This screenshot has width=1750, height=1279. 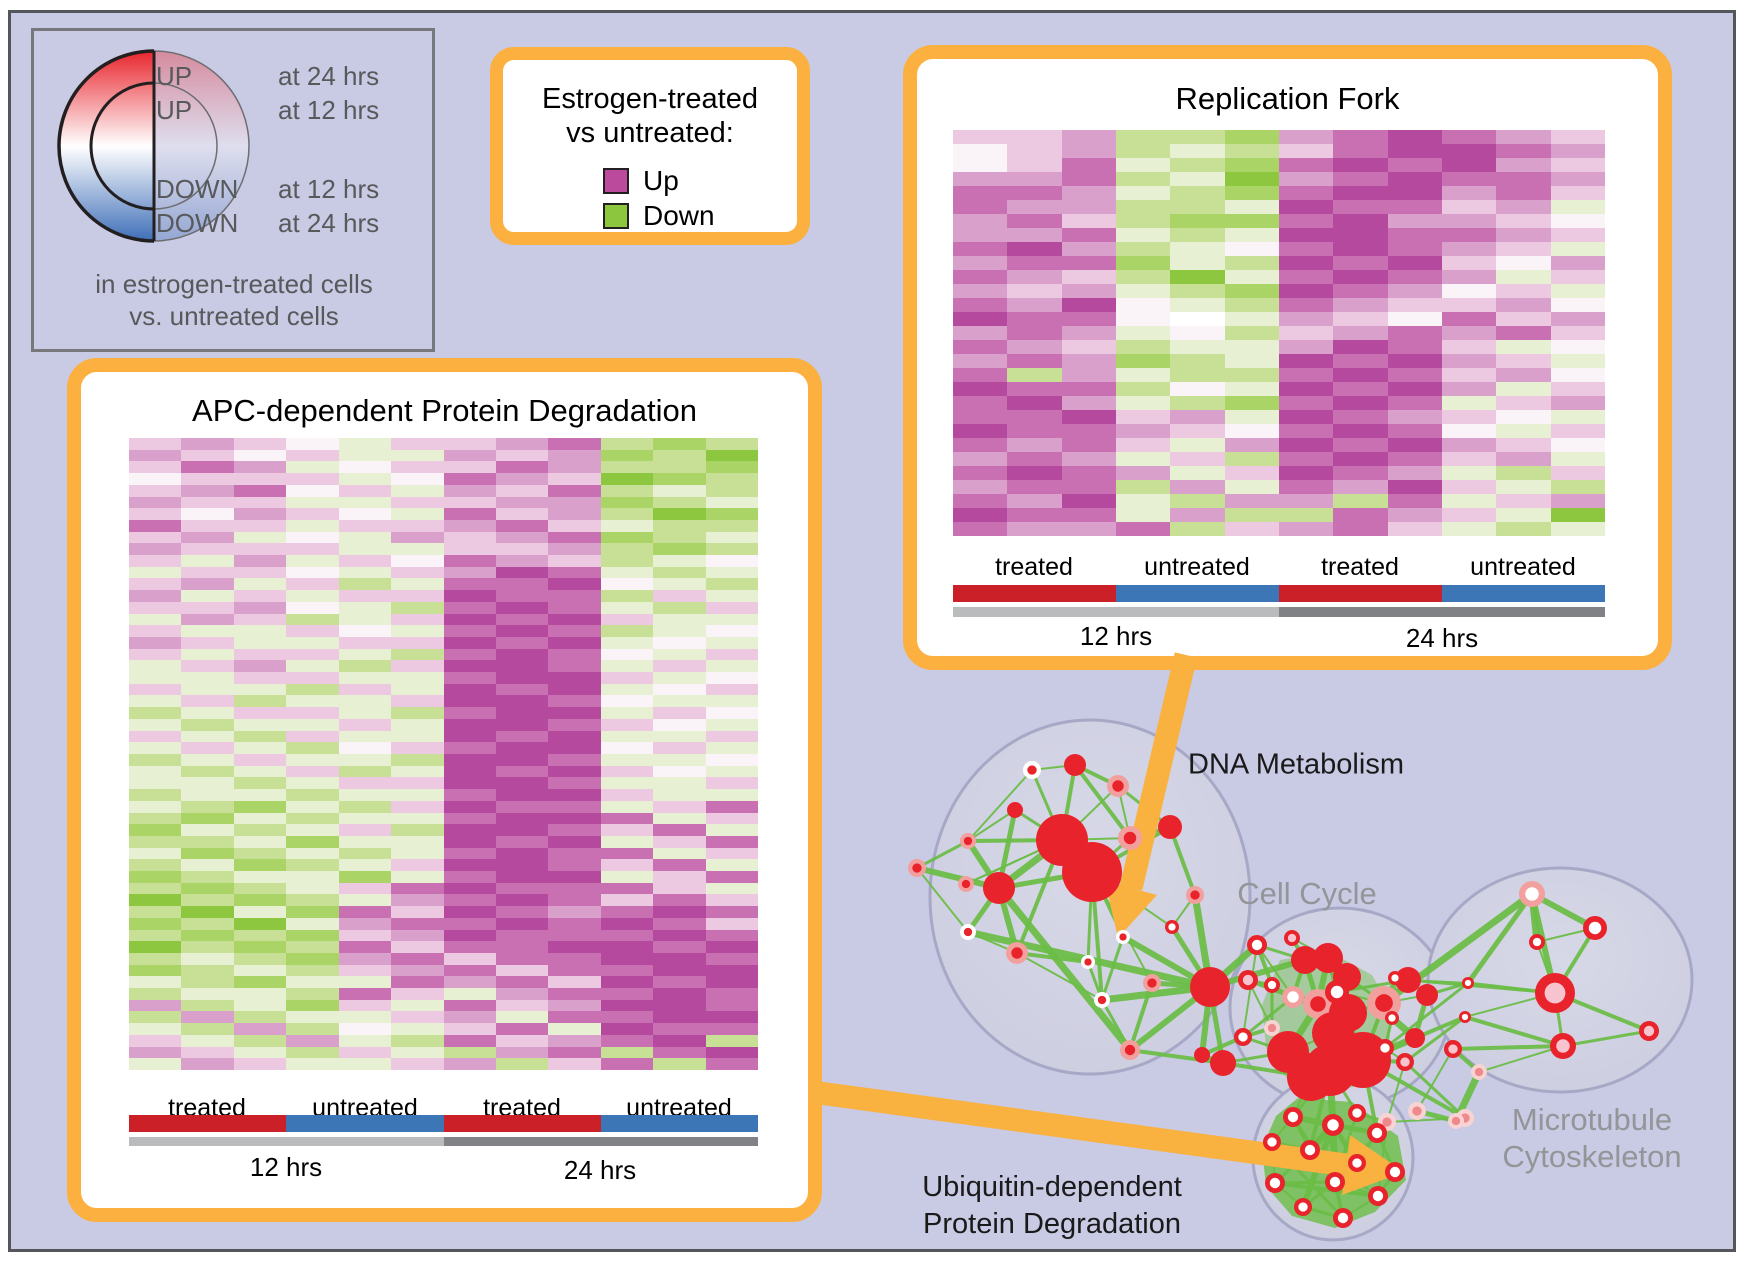 What do you see at coordinates (1052, 1224) in the screenshot?
I see `ubiquitin-label-line2: Protein Degradation` at bounding box center [1052, 1224].